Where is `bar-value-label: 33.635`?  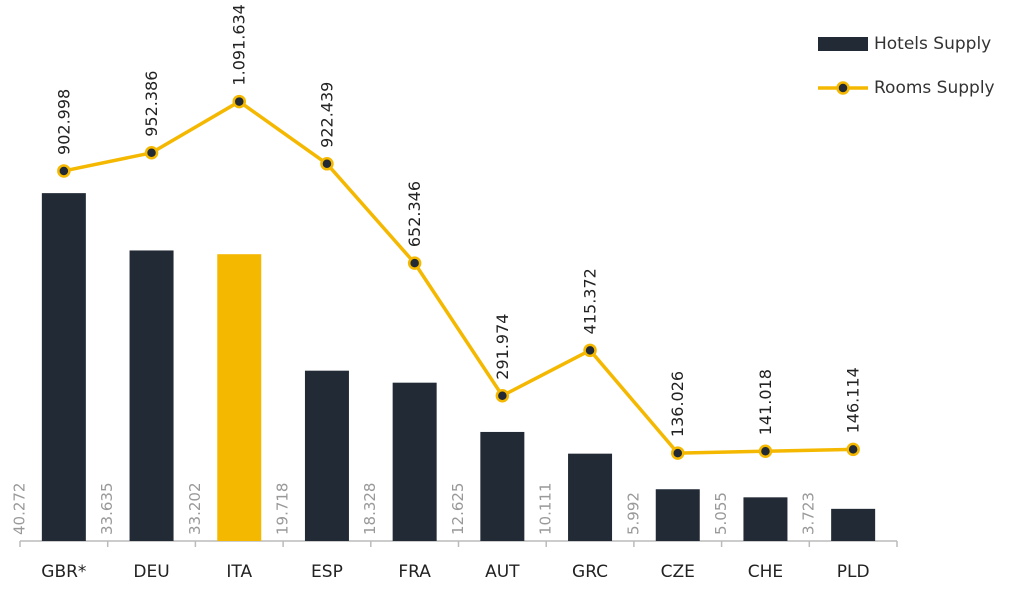
bar-value-label: 33.635 is located at coordinates (107, 509).